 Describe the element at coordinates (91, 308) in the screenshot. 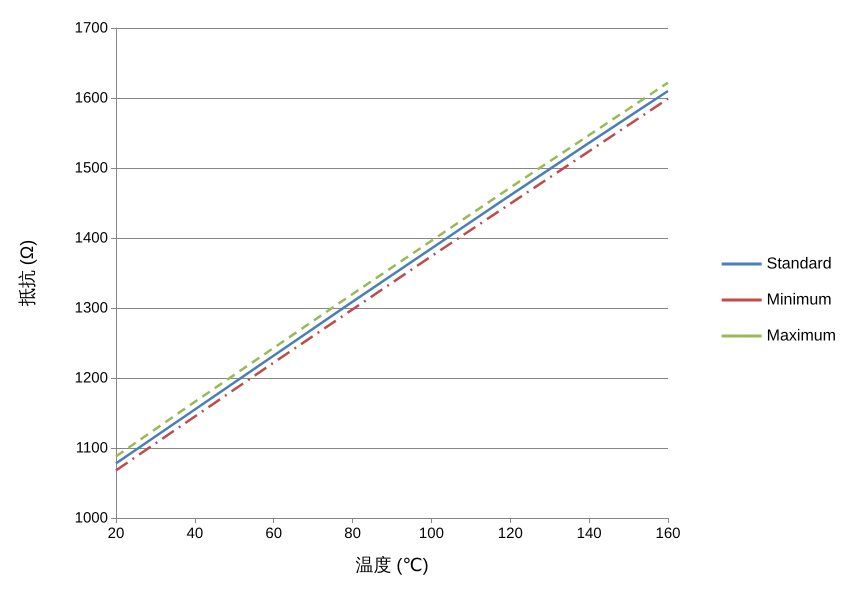

I see `y-tick-label: 1300` at that location.